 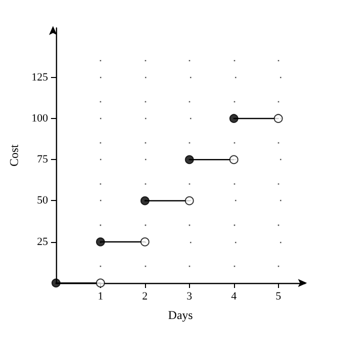 I want to click on x-tick-label: 5, so click(x=279, y=296).